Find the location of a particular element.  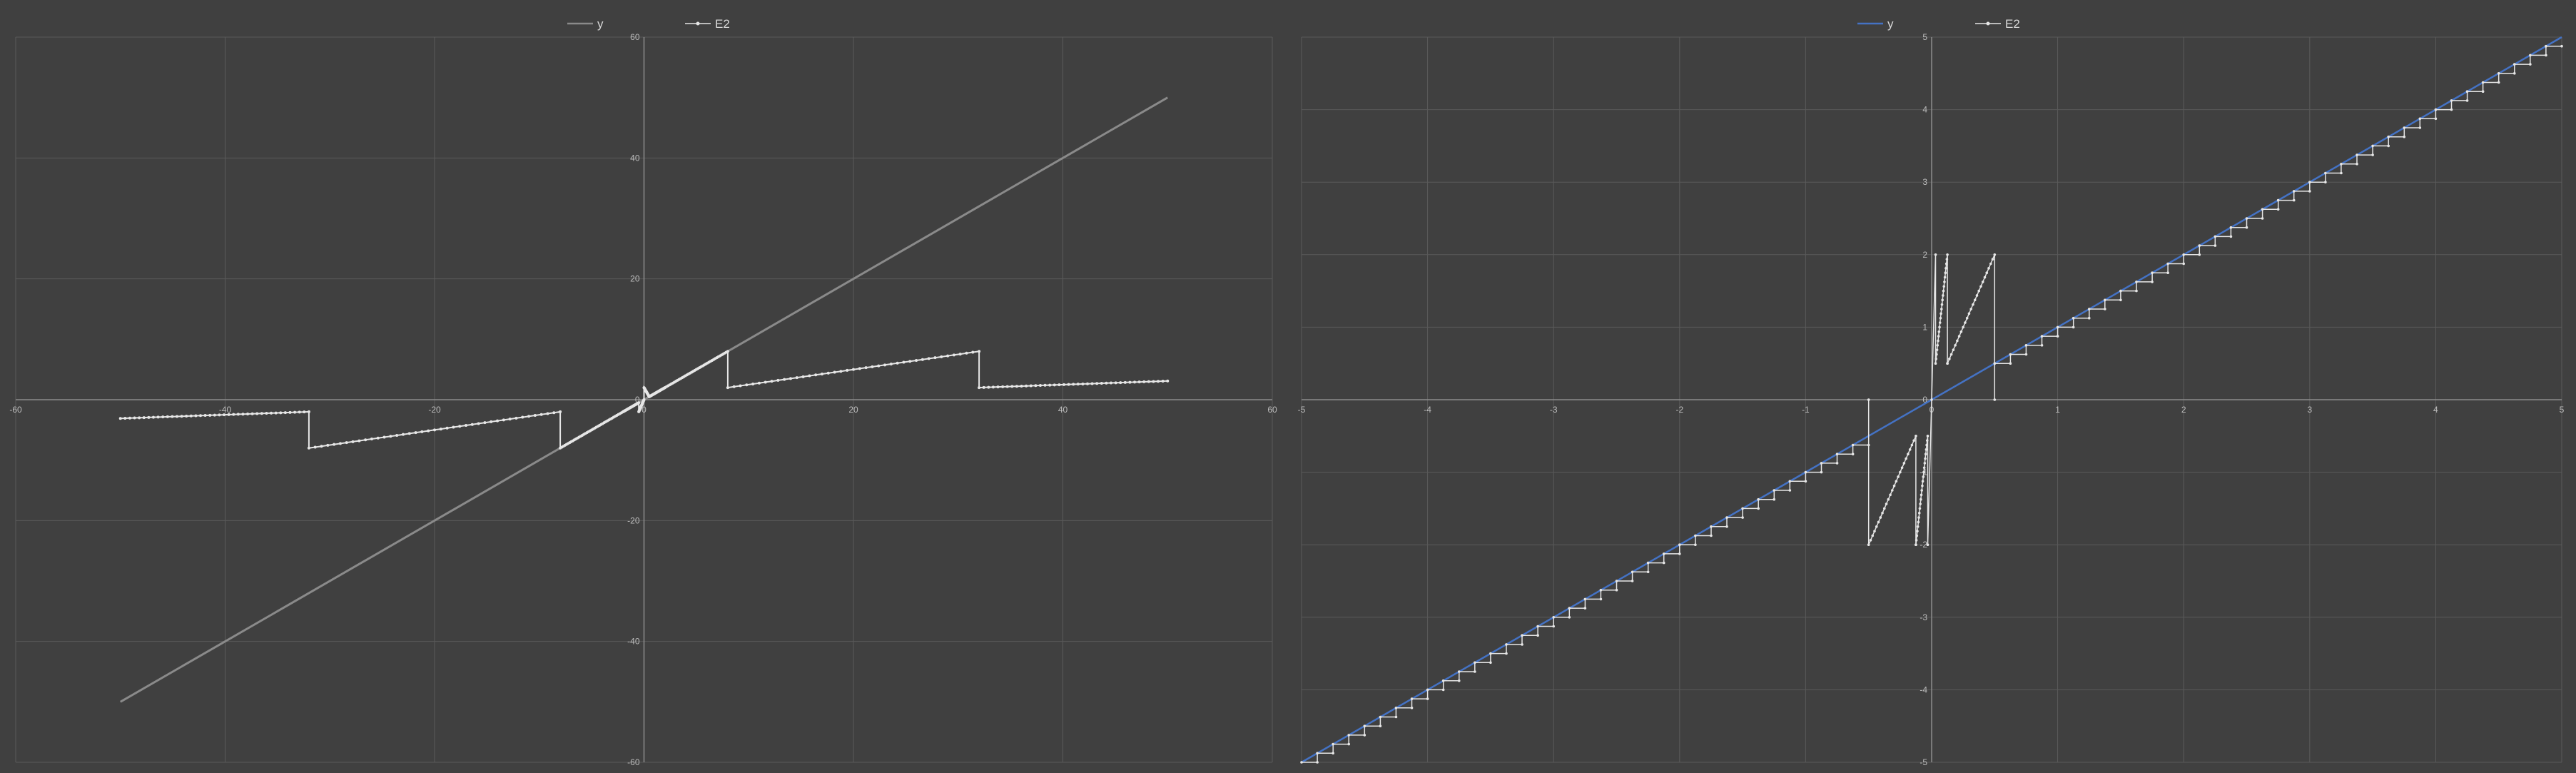

chart2-y-tick-label: -2 is located at coordinates (1924, 545).